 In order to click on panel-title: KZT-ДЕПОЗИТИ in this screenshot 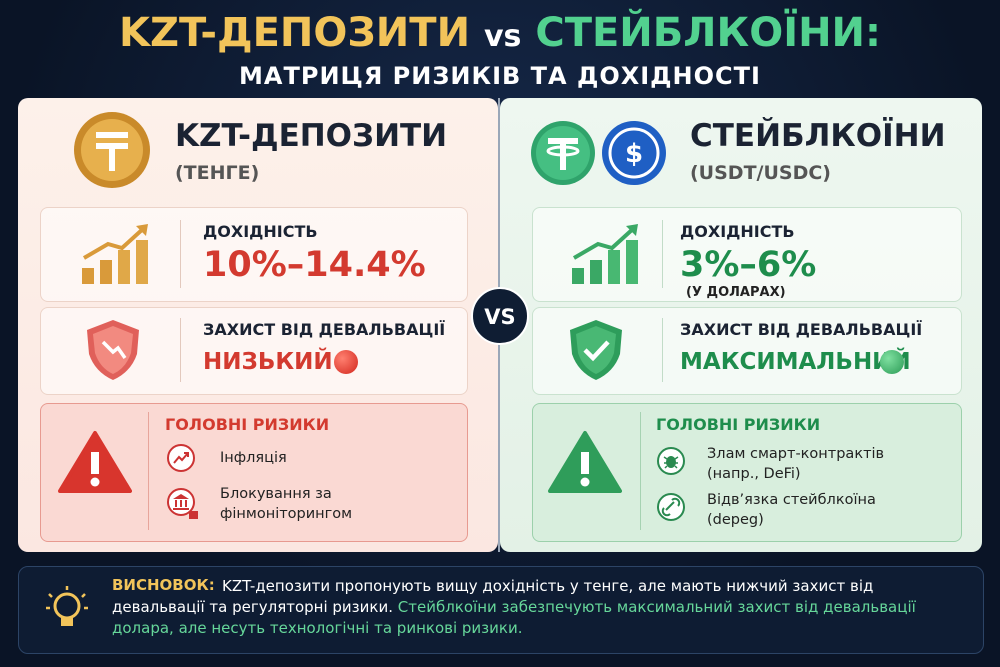, I will do `click(311, 136)`.